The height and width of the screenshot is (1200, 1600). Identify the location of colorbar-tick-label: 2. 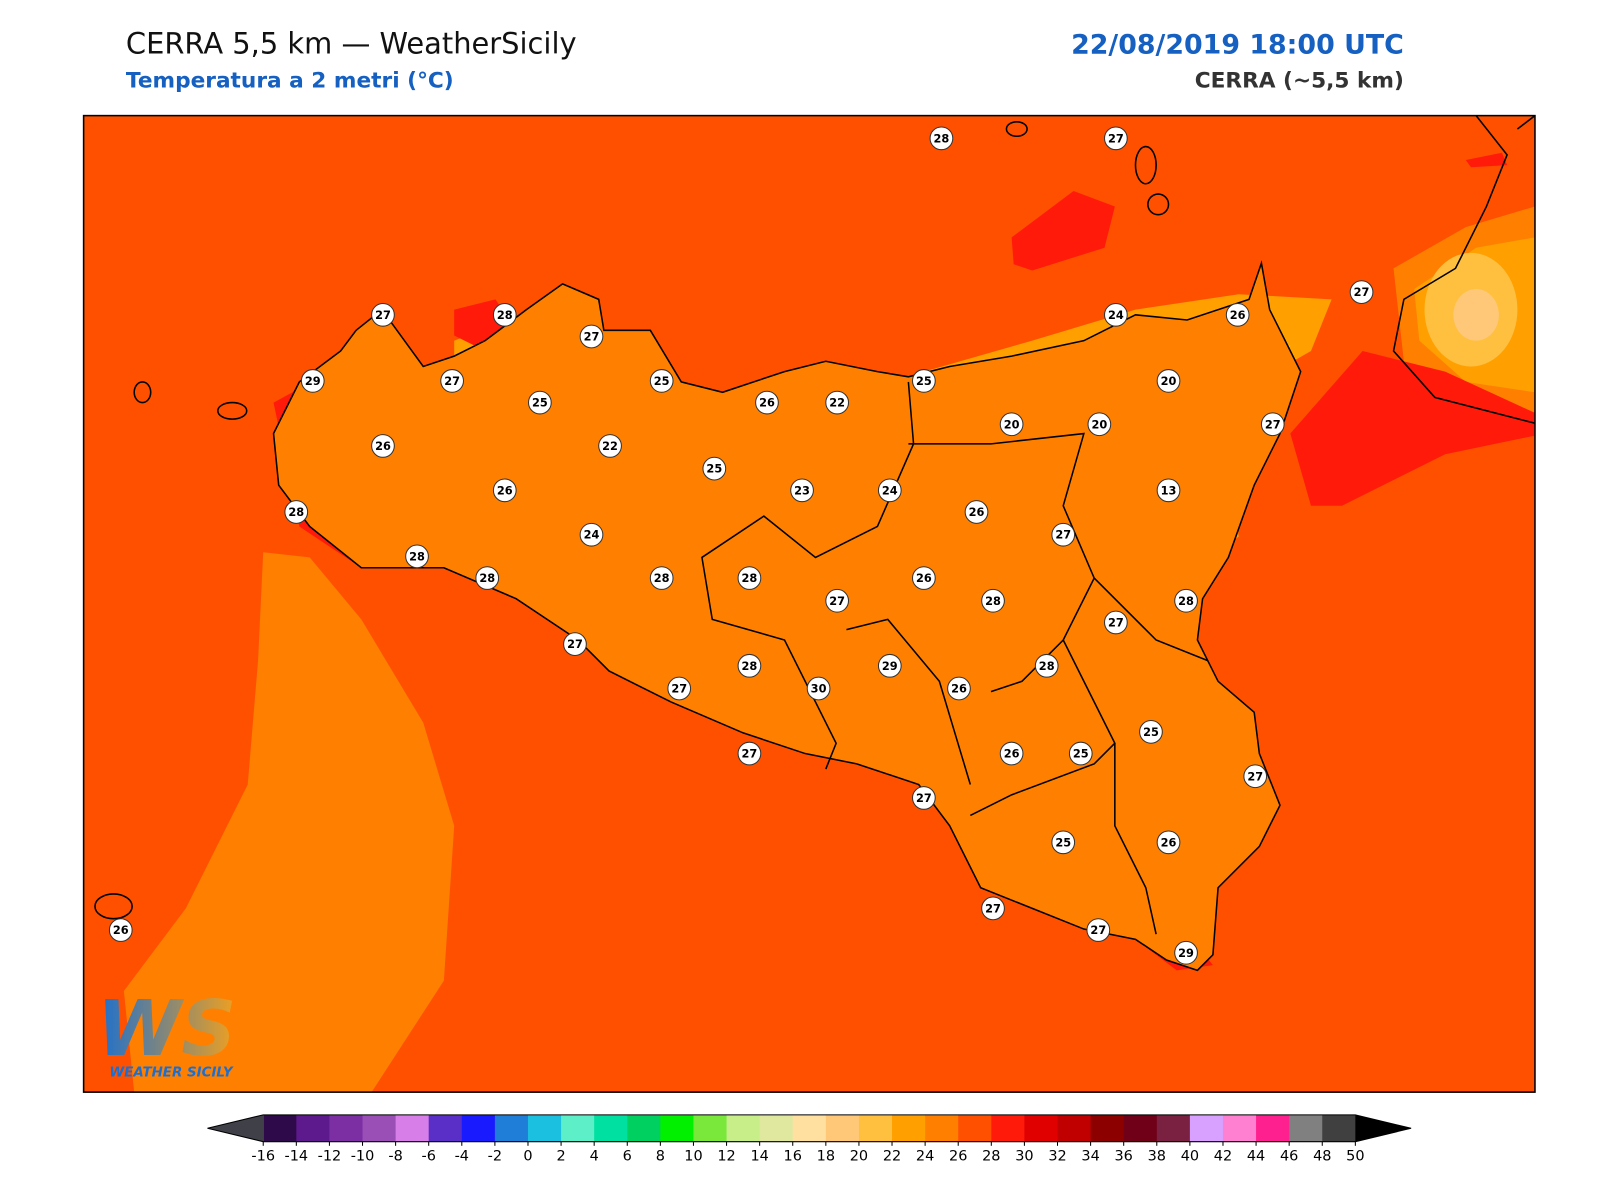
(560, 1156).